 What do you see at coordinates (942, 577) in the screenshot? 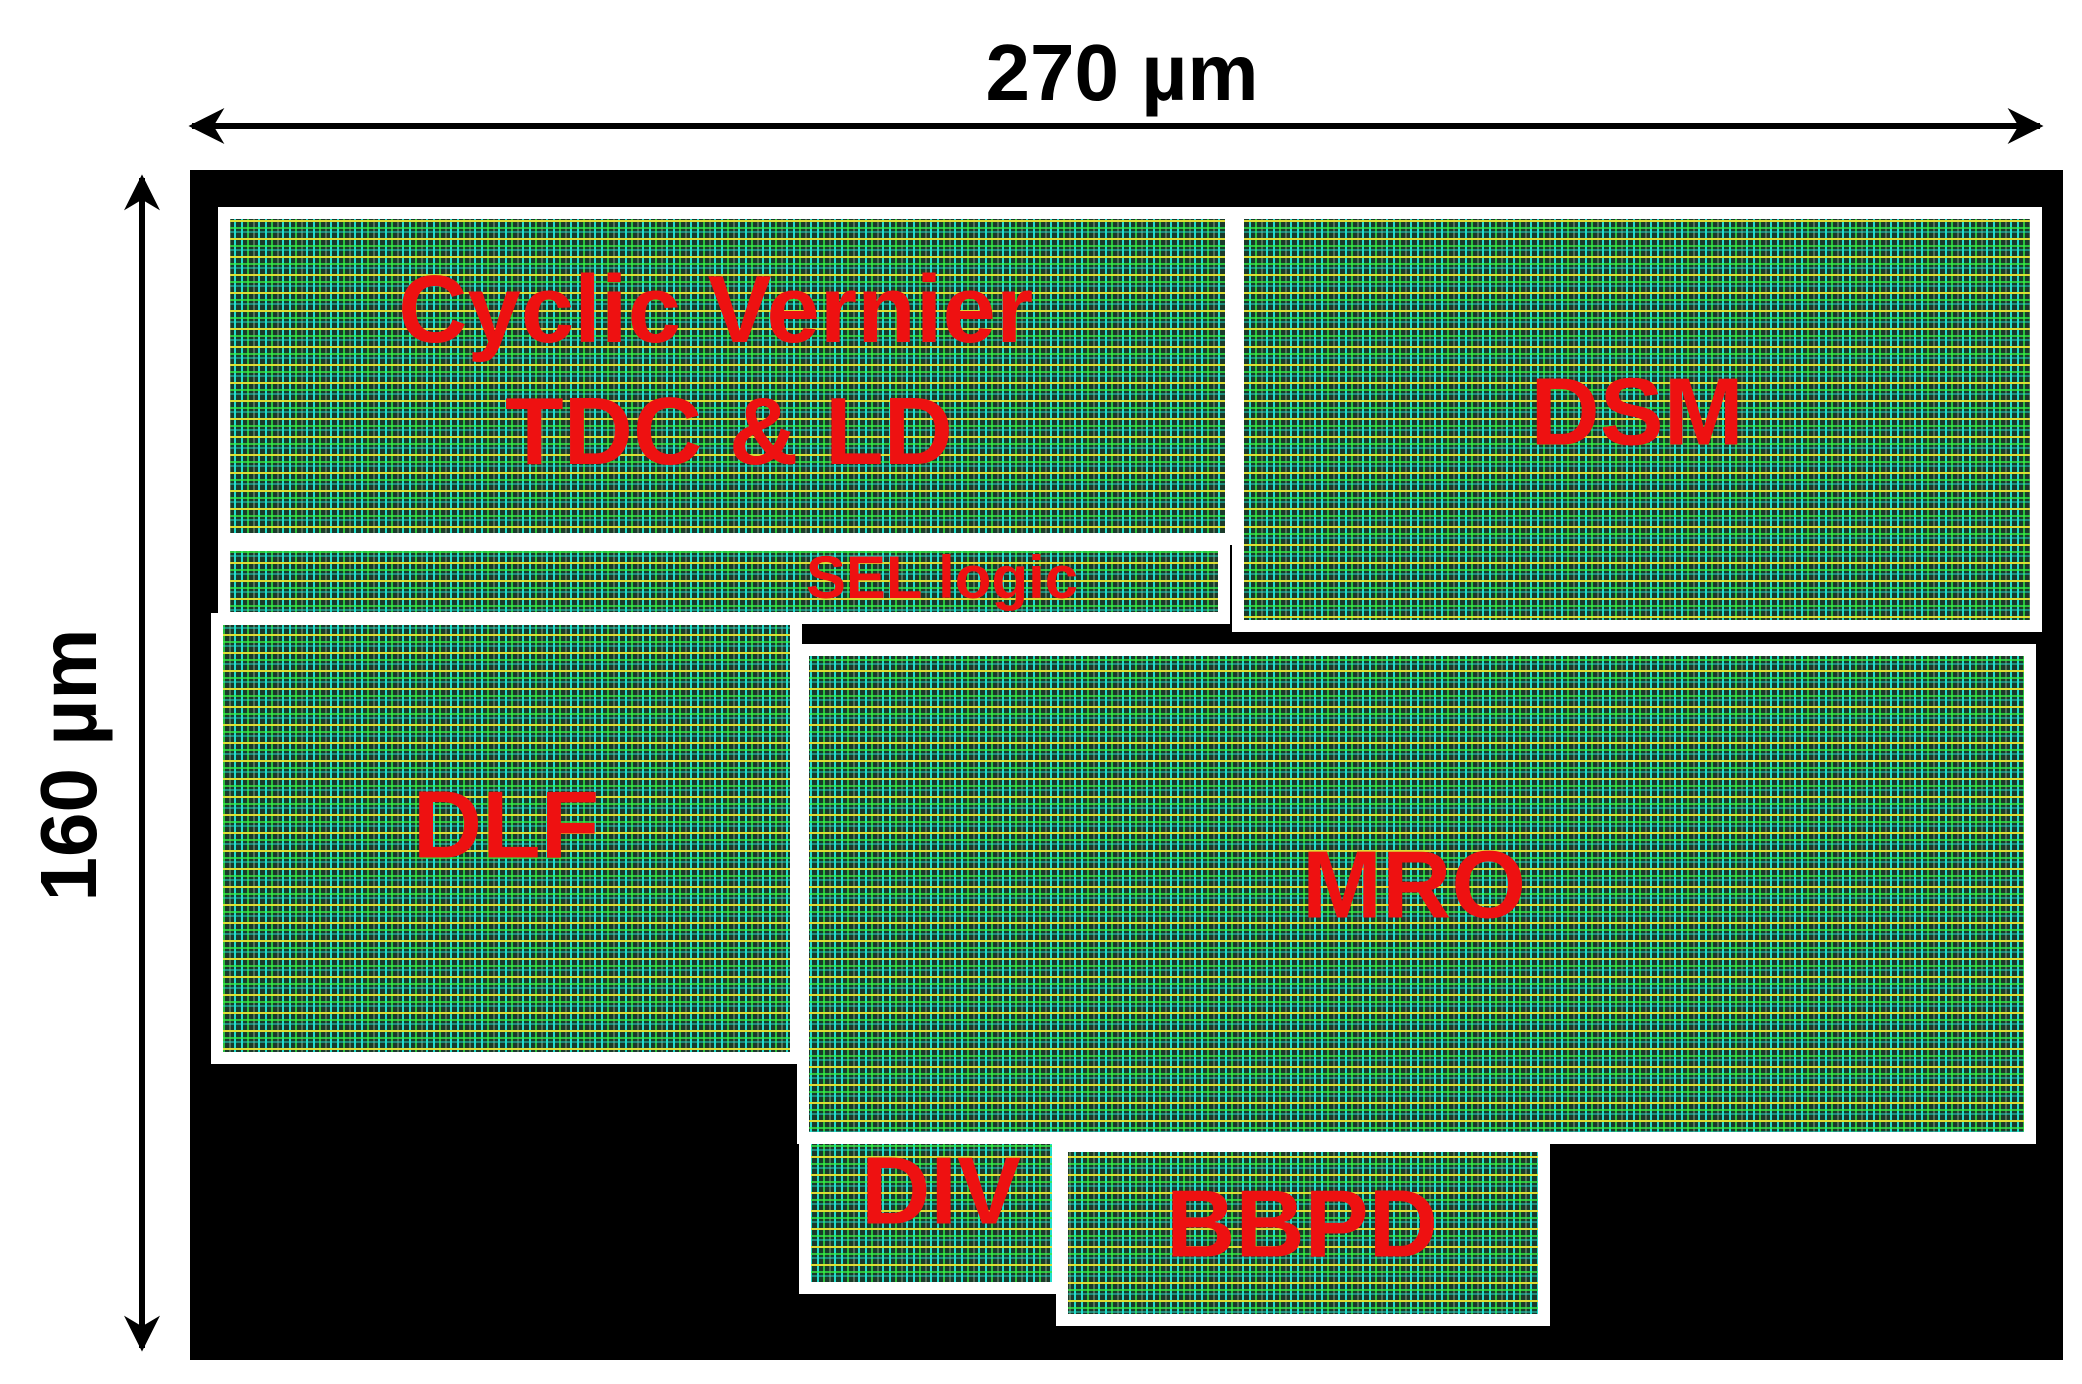
I see `block-label: SEL logic` at bounding box center [942, 577].